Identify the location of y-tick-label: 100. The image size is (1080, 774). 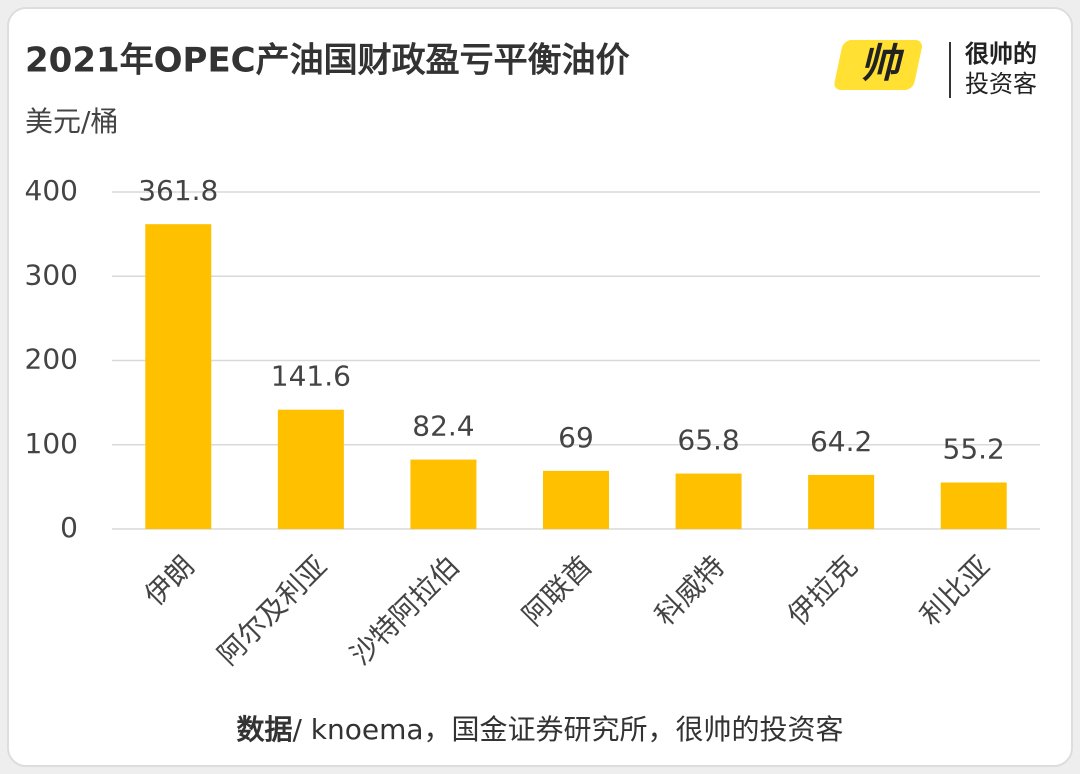
(51, 443).